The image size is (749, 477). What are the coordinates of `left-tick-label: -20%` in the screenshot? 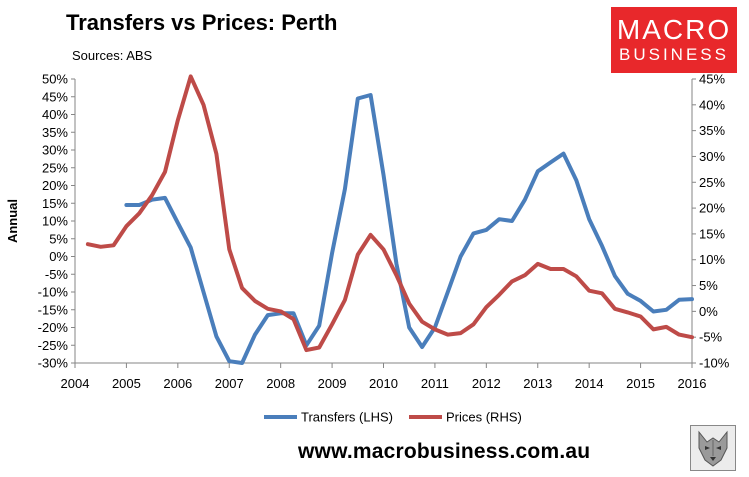 It's located at (53, 327).